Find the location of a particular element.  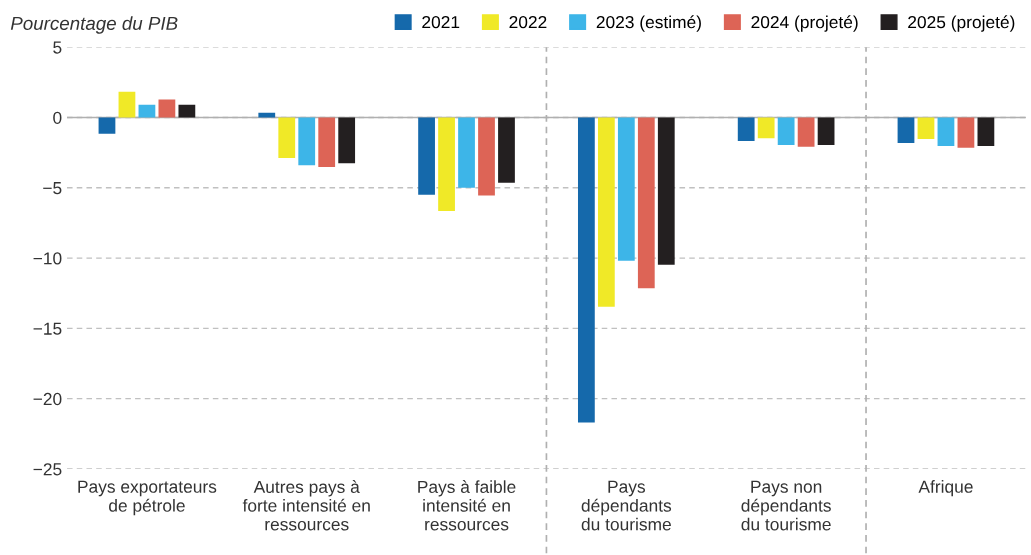

y-tick-label: 0 is located at coordinates (57, 117).